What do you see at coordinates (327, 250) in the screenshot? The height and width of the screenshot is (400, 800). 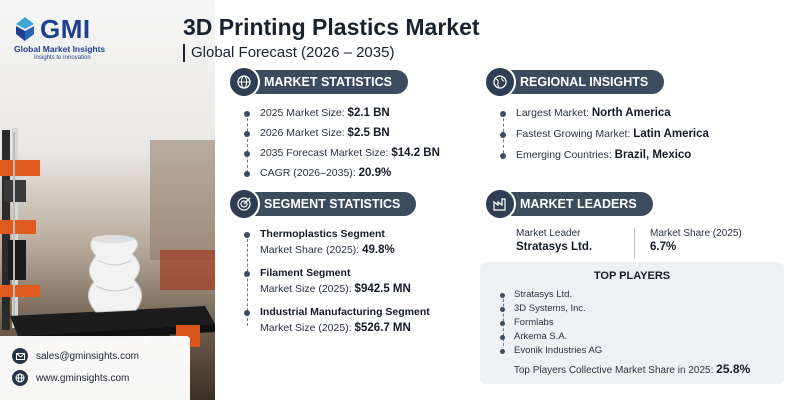 I see `segment-value: Market Share (2025): 49.8%` at bounding box center [327, 250].